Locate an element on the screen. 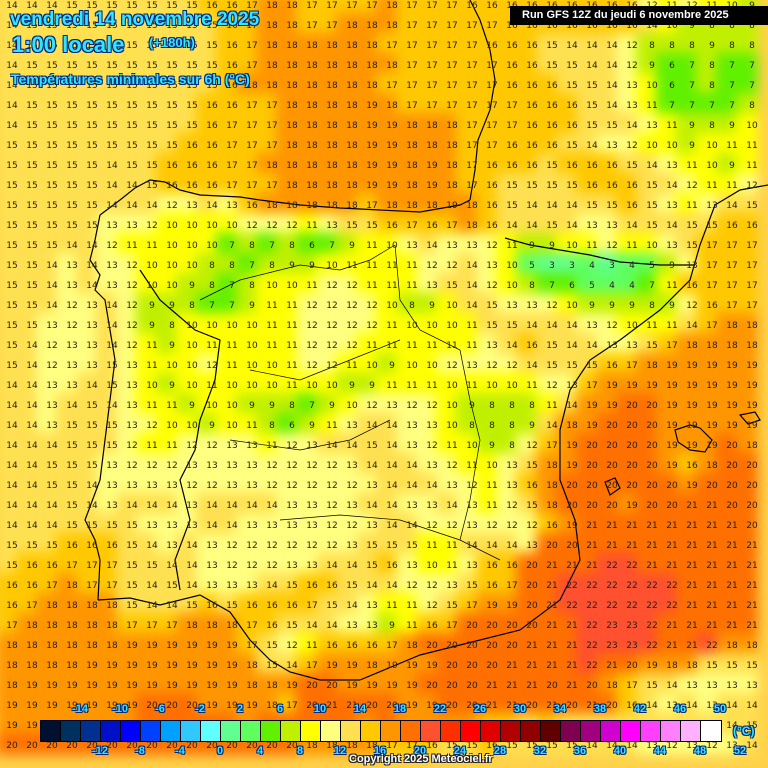 This screenshot has height=768, width=768. color-scale-label: 36 is located at coordinates (580, 751).